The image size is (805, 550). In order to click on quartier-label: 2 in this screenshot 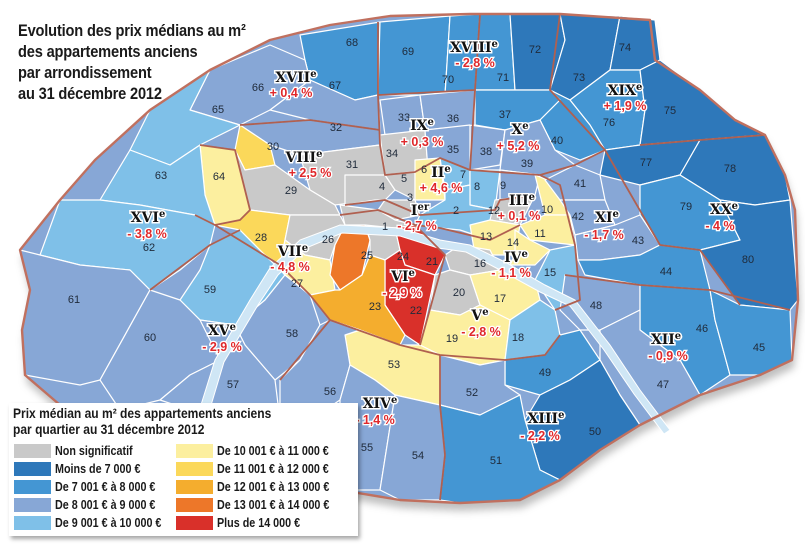, I will do `click(456, 211)`.